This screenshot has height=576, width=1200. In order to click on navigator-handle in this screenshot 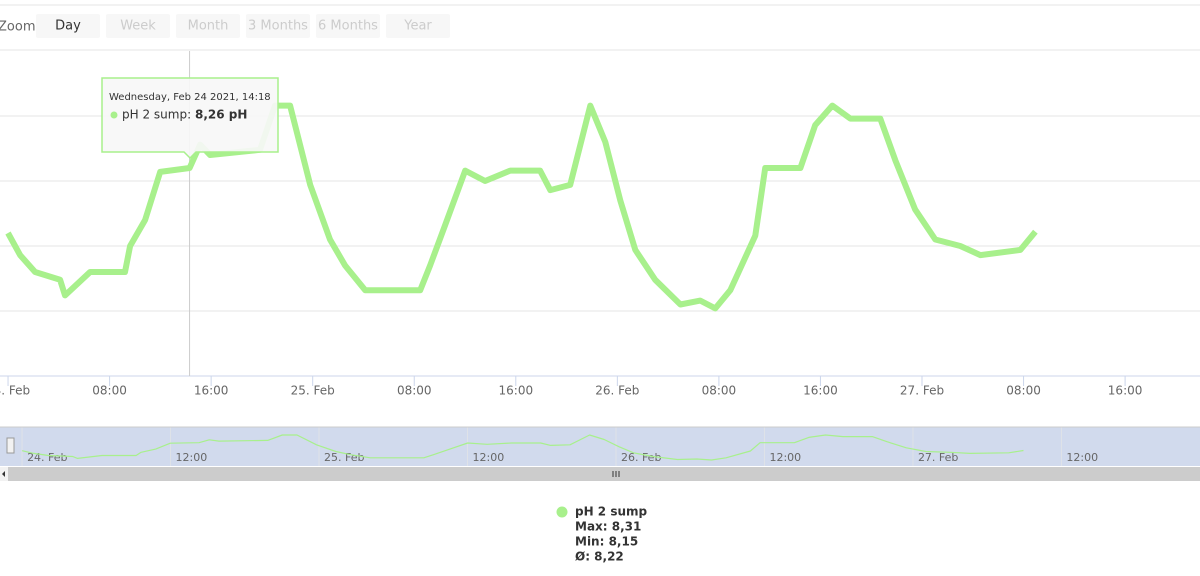, I will do `click(10, 445)`.